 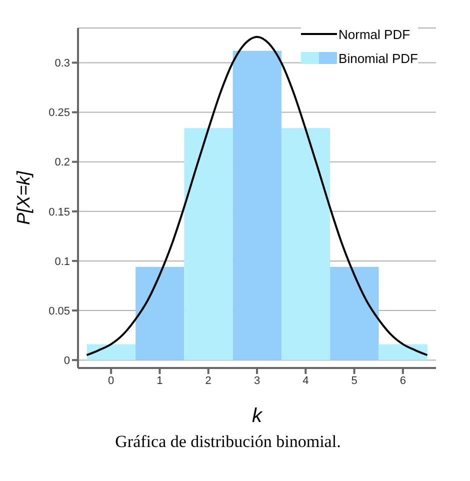 I want to click on x-tick-label: 0, so click(x=111, y=380).